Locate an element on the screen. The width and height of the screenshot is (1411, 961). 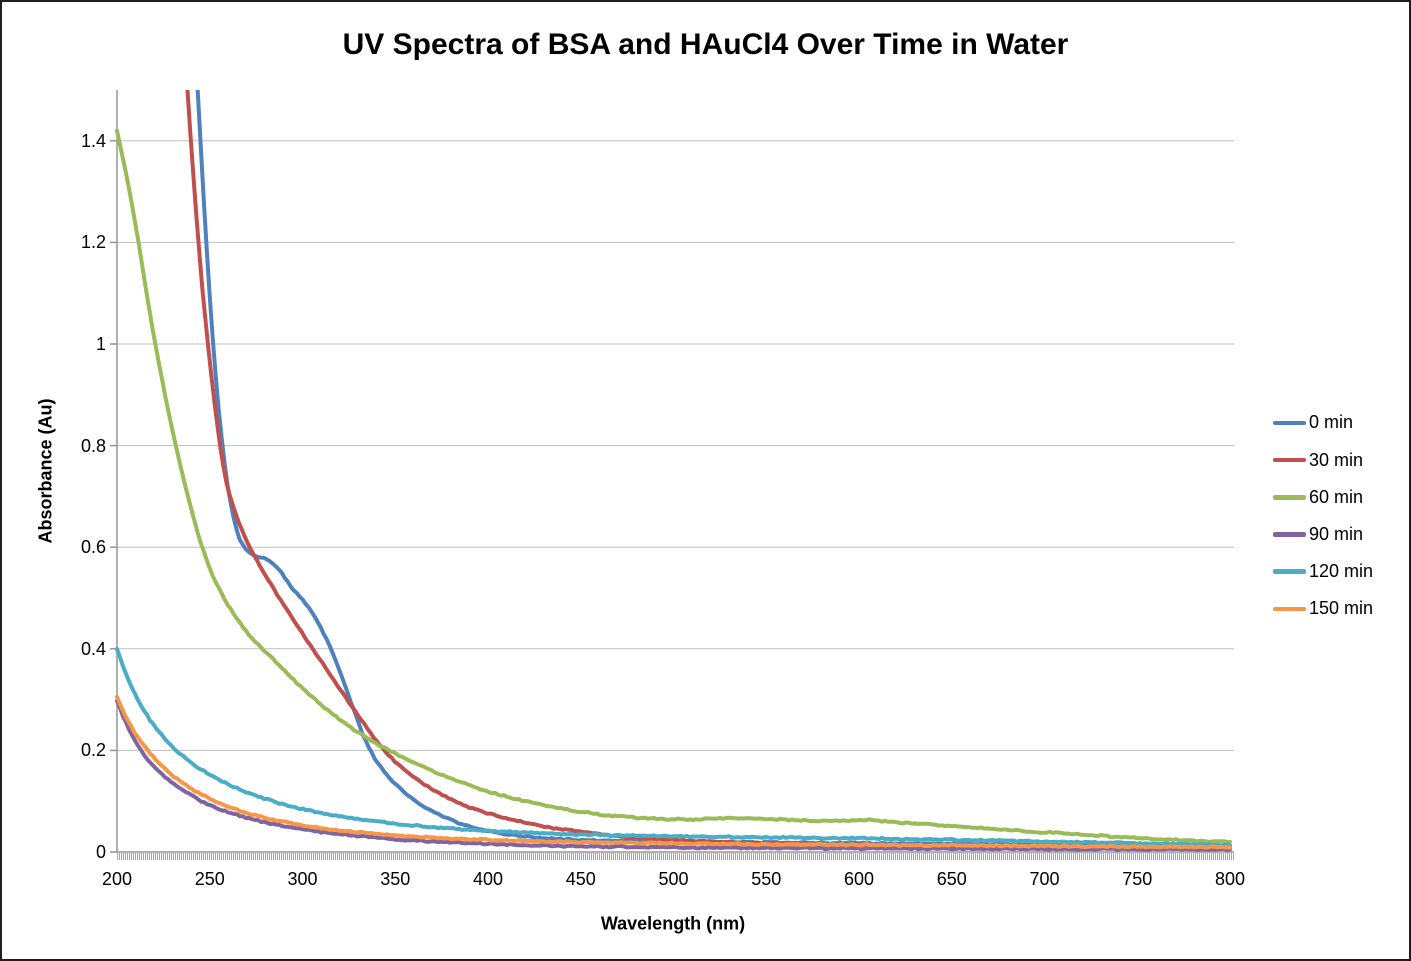
legend-item: 30 min is located at coordinates (1318, 460).